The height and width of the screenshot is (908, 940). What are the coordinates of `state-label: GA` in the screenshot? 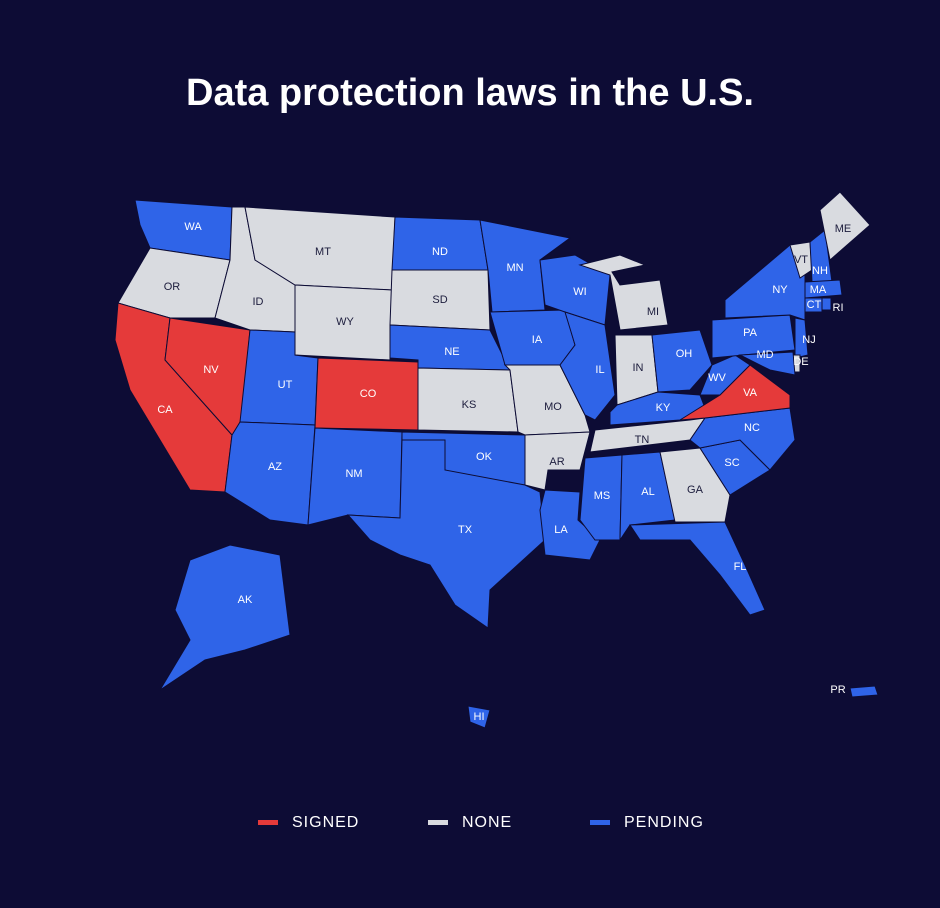 It's located at (695, 490).